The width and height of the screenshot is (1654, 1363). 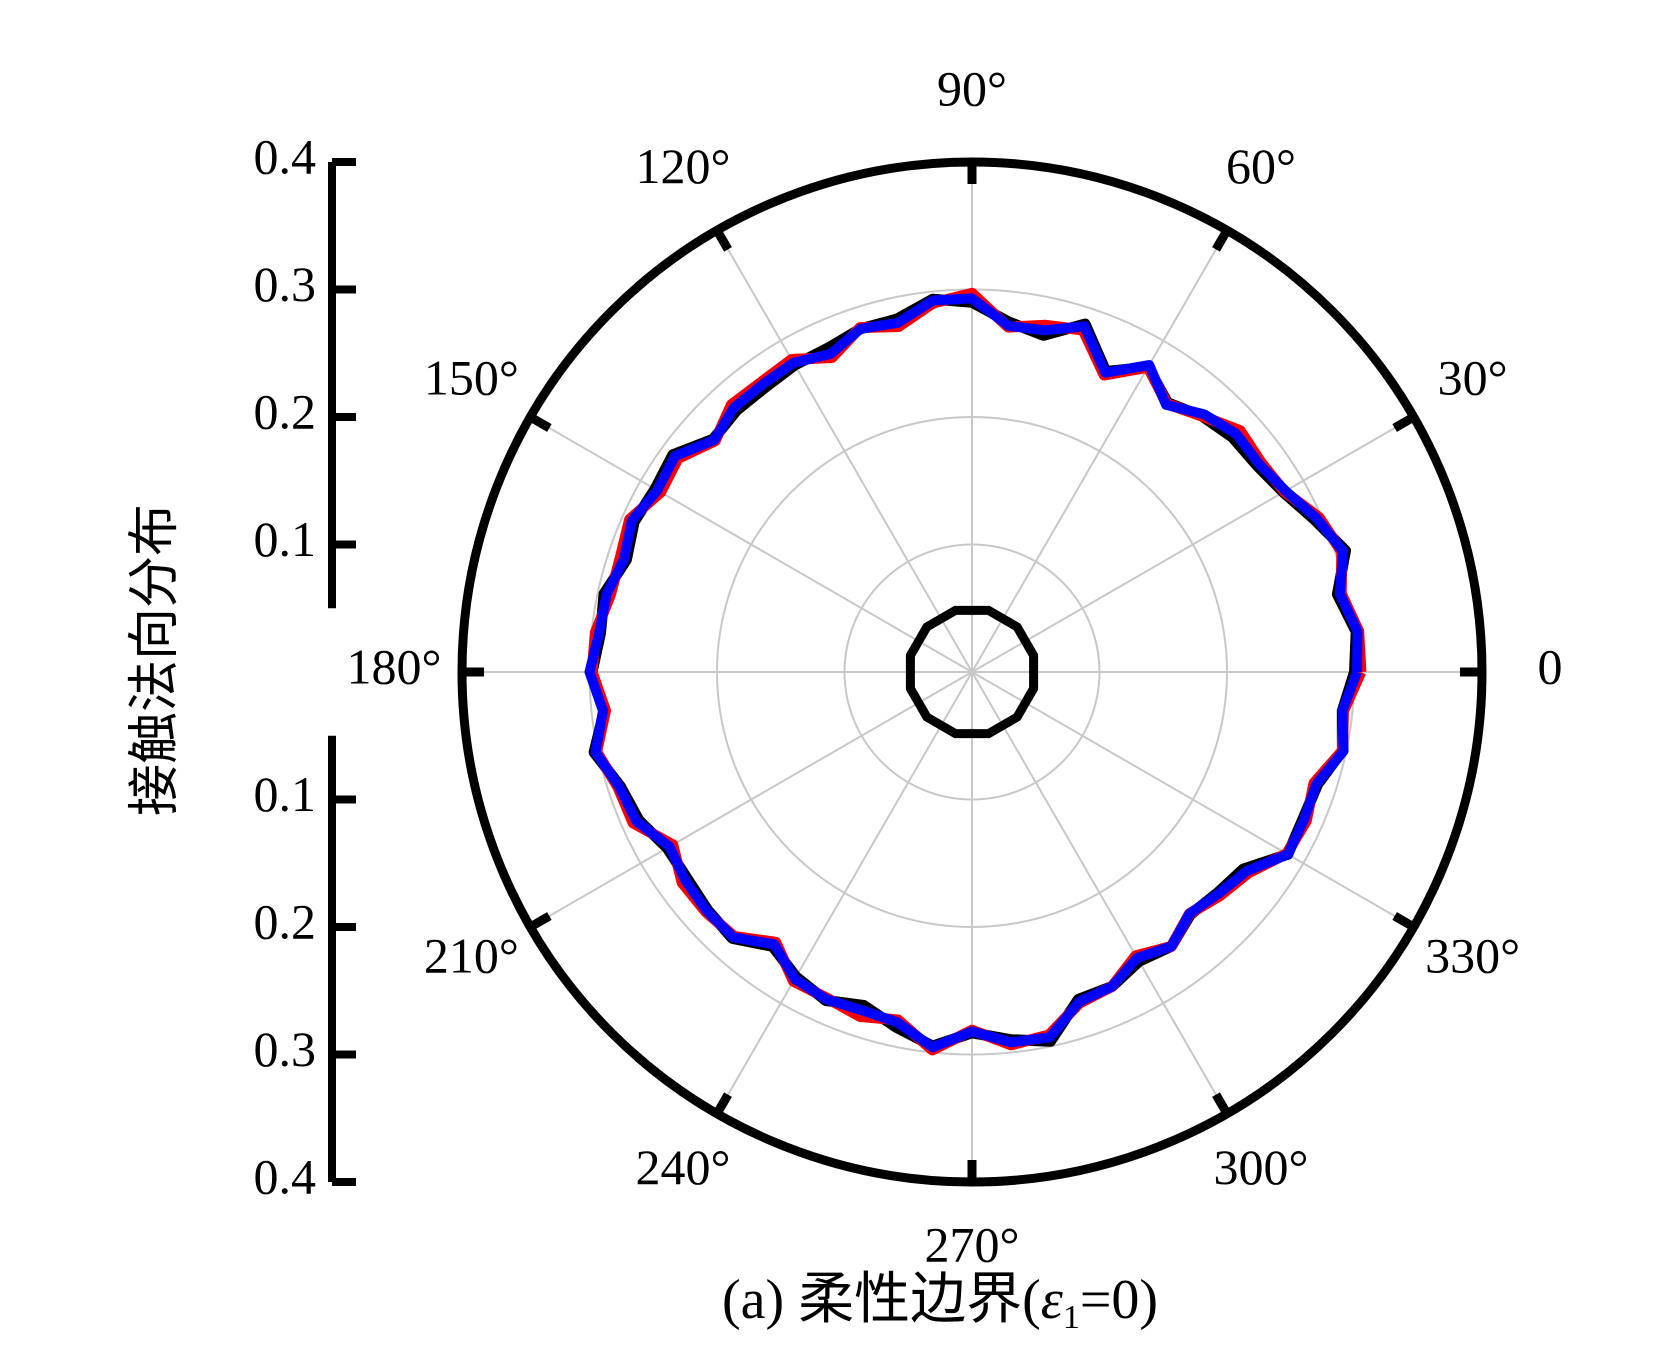 What do you see at coordinates (683, 1167) in the screenshot?
I see `angle-label-240: 240°` at bounding box center [683, 1167].